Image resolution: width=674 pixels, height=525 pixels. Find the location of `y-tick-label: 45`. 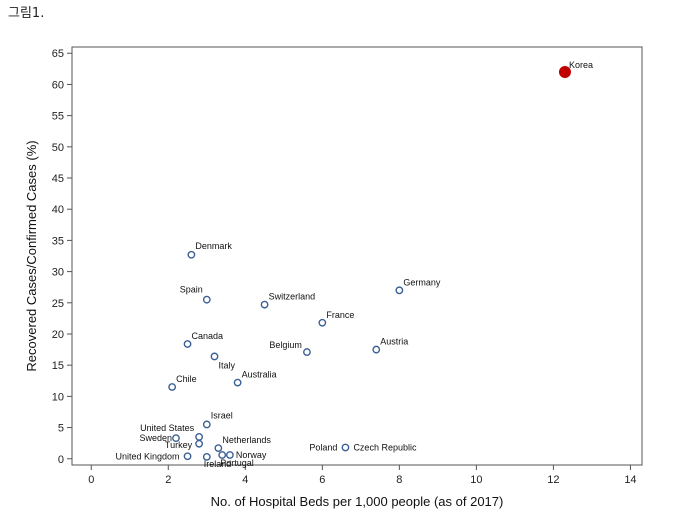

y-tick-label: 45 is located at coordinates (58, 179).